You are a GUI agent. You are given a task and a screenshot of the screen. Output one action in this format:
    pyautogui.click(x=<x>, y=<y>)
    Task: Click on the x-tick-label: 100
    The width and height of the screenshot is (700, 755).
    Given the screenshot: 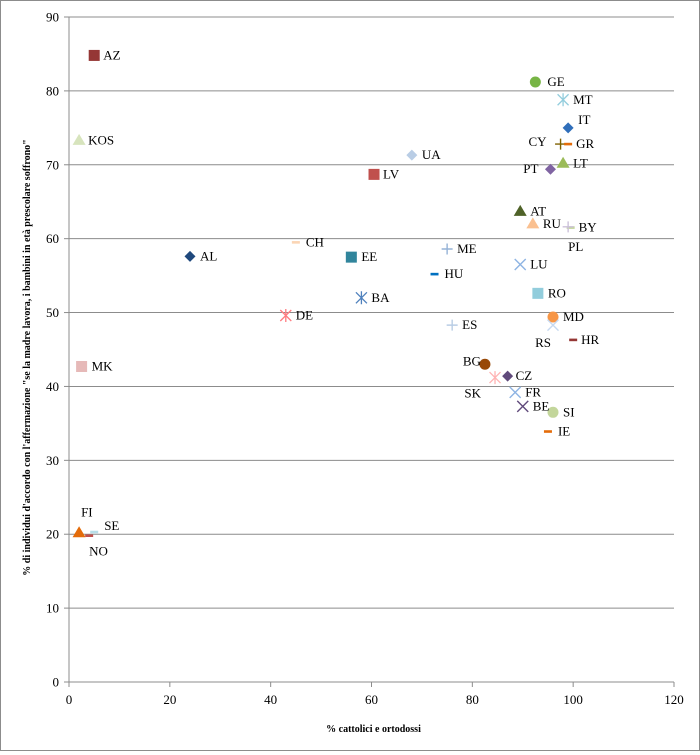 What is the action you would take?
    pyautogui.click(x=573, y=699)
    